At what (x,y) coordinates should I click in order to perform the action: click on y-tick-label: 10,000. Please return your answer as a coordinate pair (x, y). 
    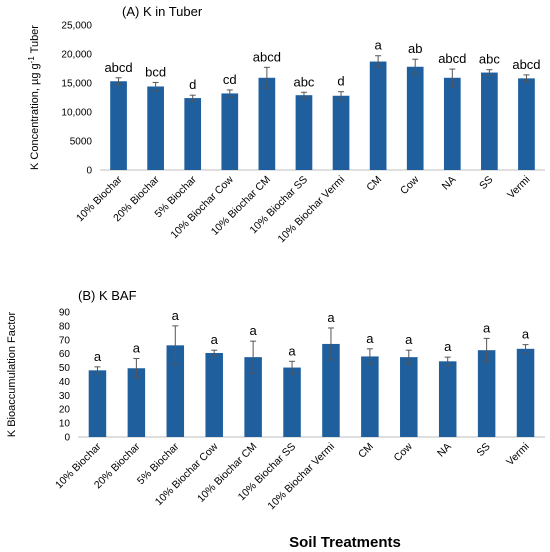
    Looking at the image, I should click on (76, 113).